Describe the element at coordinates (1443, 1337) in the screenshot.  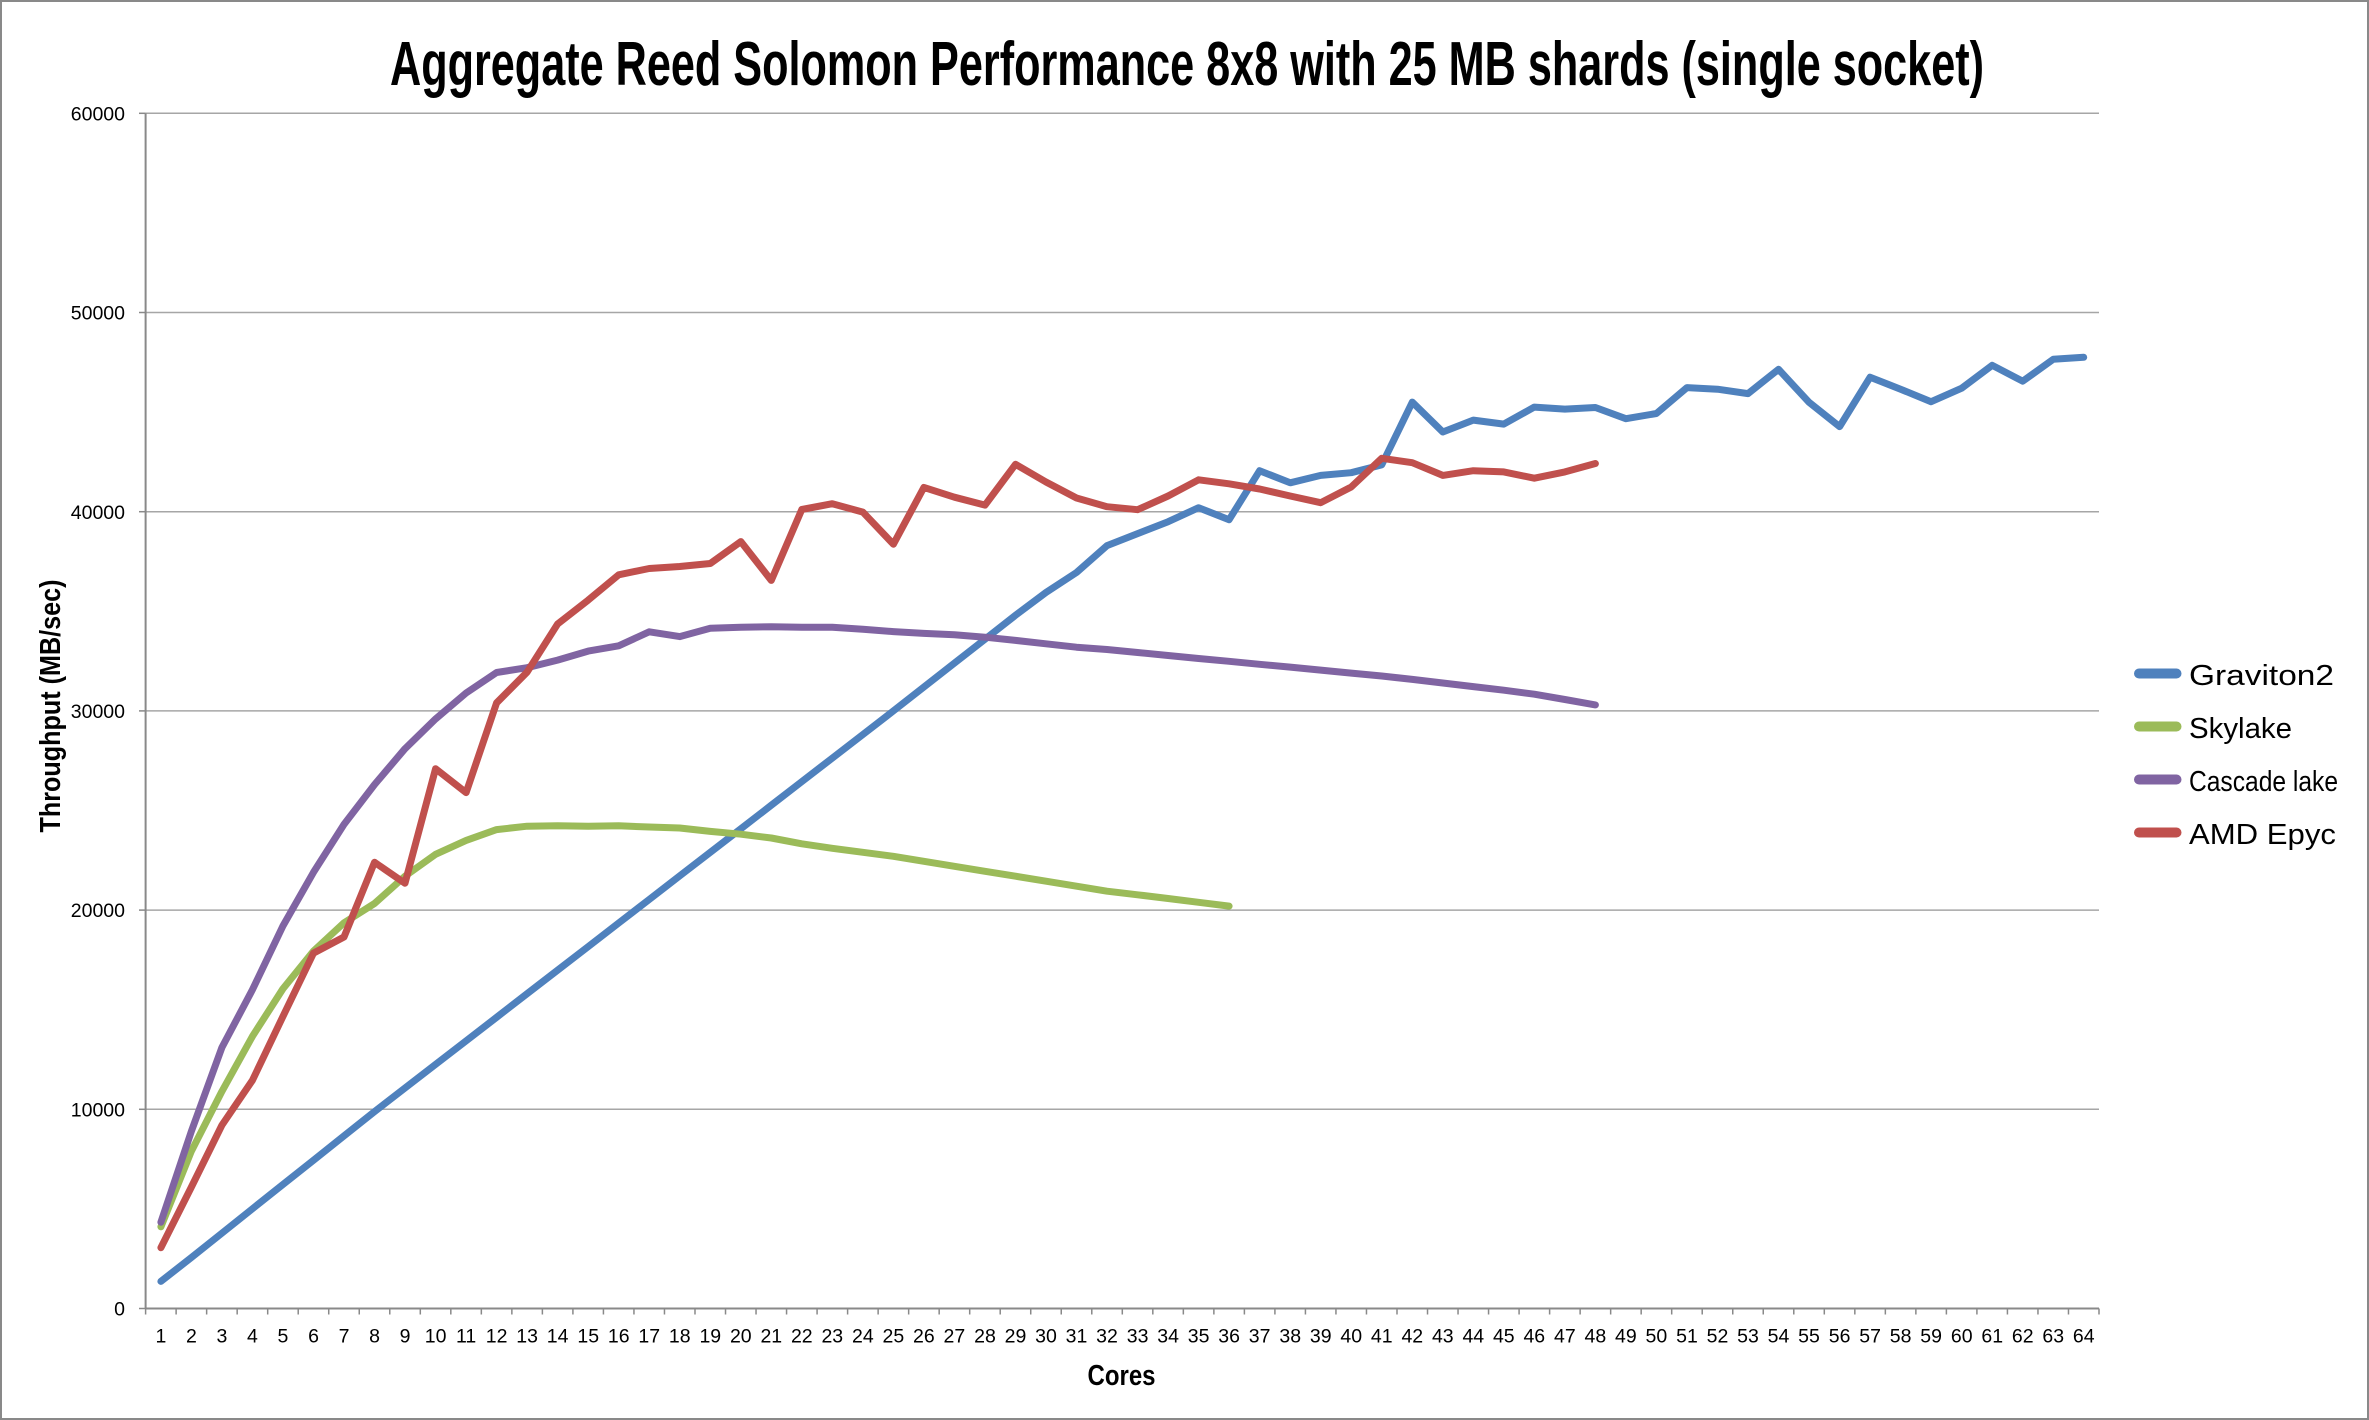
I see `svg-text: 43` at that location.